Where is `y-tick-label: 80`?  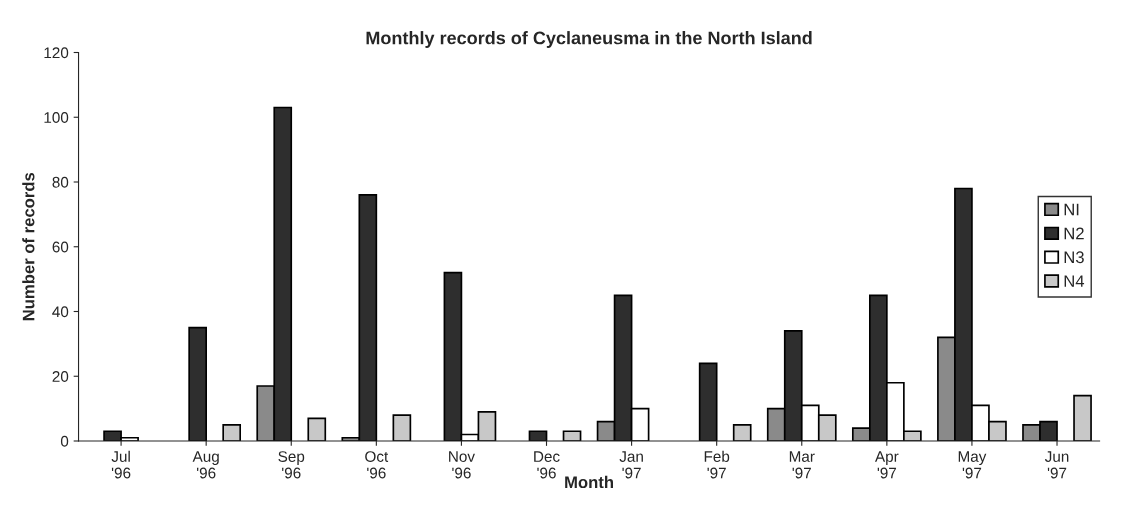 y-tick-label: 80 is located at coordinates (60, 182).